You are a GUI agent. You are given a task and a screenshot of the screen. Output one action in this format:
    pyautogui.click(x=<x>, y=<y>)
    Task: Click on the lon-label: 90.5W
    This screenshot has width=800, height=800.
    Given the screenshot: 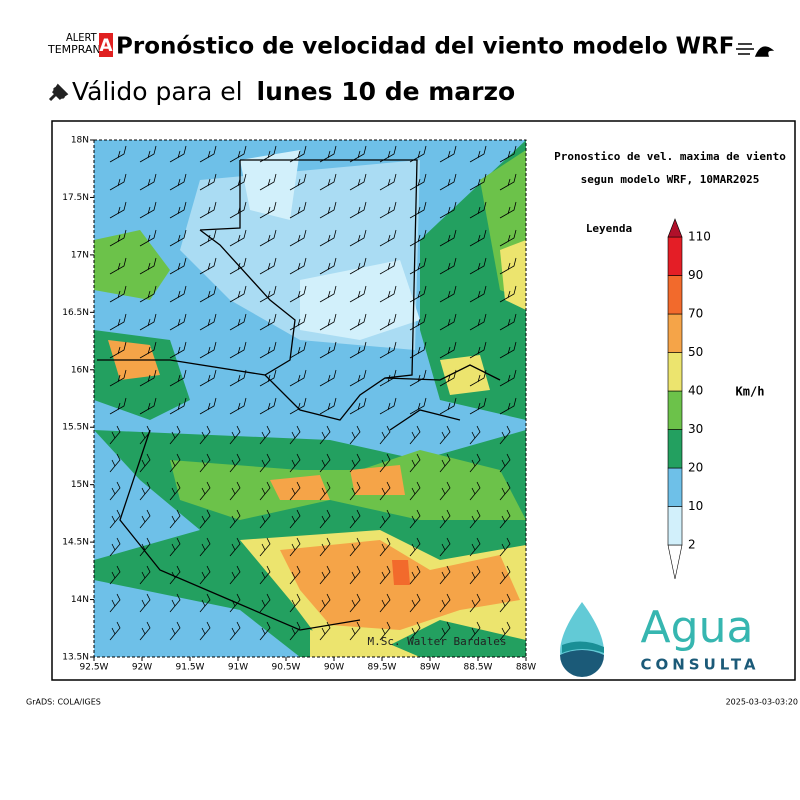 What is the action you would take?
    pyautogui.click(x=286, y=668)
    